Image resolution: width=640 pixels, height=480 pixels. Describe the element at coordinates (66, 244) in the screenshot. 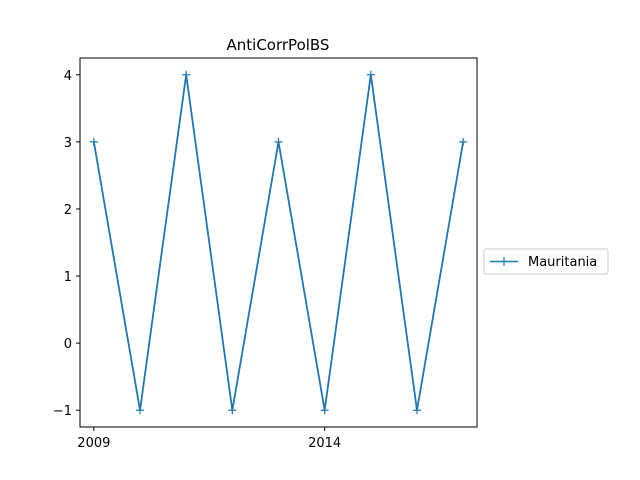

I see `y-axis: −1 0 1 2 3 4` at that location.